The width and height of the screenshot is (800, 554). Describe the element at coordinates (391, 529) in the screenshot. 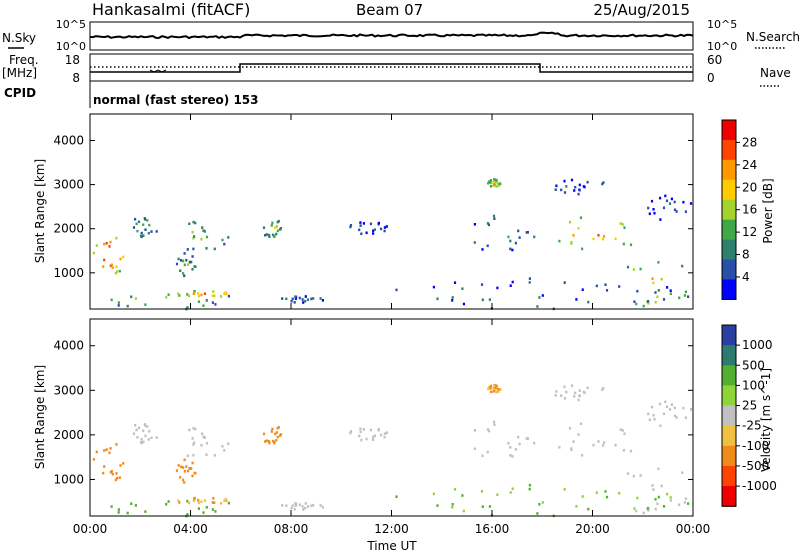

I see `x-tick-label: 12:00` at that location.